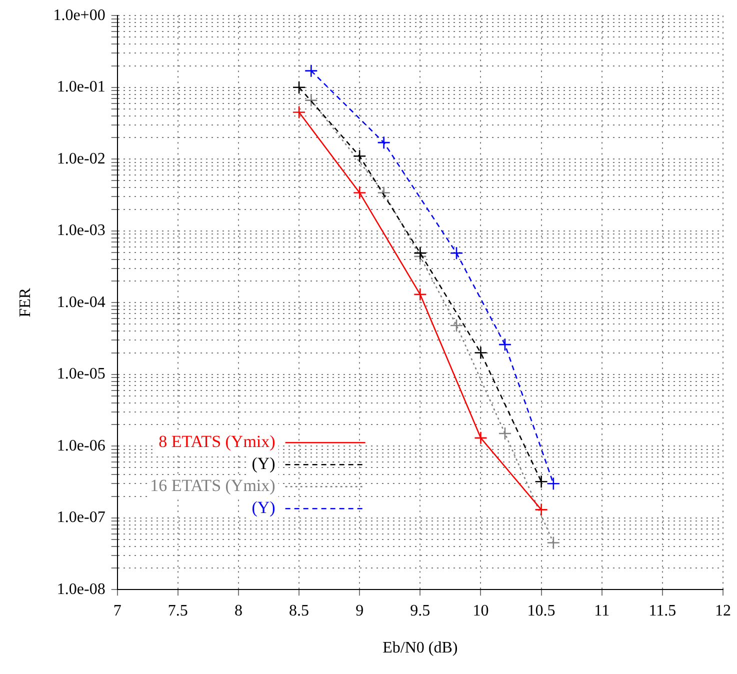 This screenshot has width=737, height=674. Describe the element at coordinates (420, 648) in the screenshot. I see `x-axis-title: Eb/N0 (dB)` at that location.